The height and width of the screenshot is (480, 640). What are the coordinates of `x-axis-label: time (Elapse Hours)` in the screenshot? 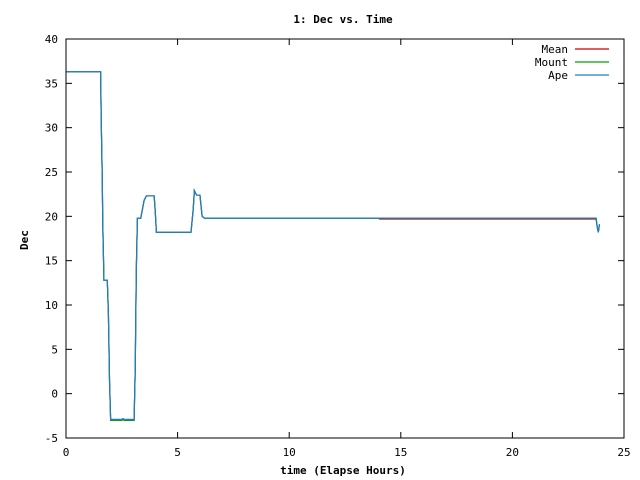 It's located at (343, 470).